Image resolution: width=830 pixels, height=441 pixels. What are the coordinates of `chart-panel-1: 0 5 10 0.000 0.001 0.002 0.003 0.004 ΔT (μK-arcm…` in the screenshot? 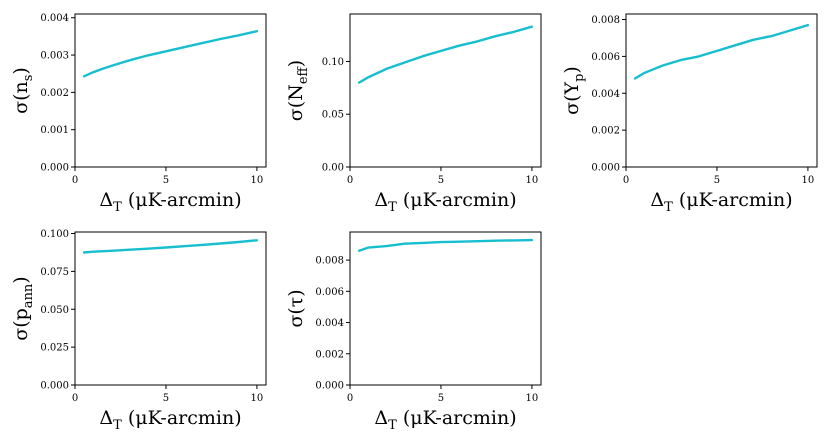 It's located at (138, 114).